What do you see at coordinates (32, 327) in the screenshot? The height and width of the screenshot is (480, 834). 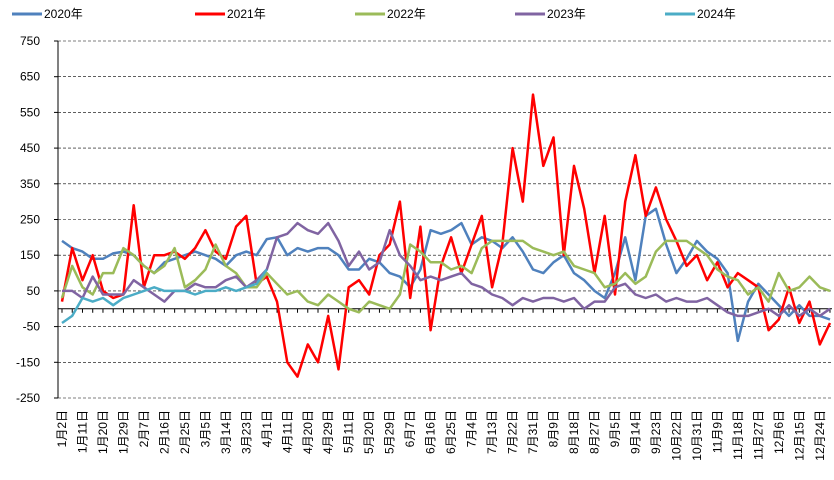 I see `y-tick-label: -50` at bounding box center [32, 327].